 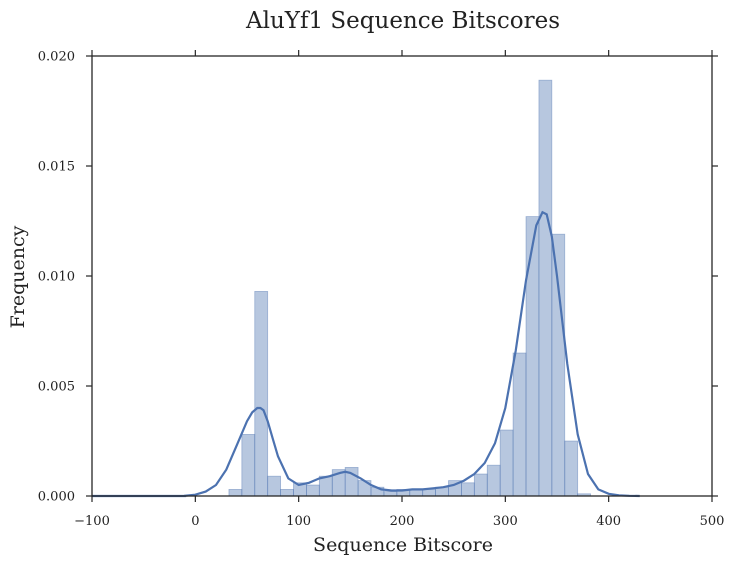 I want to click on y-tick-labels: 0.000 0.005 0.010 0.015 0.020, so click(x=56, y=277).